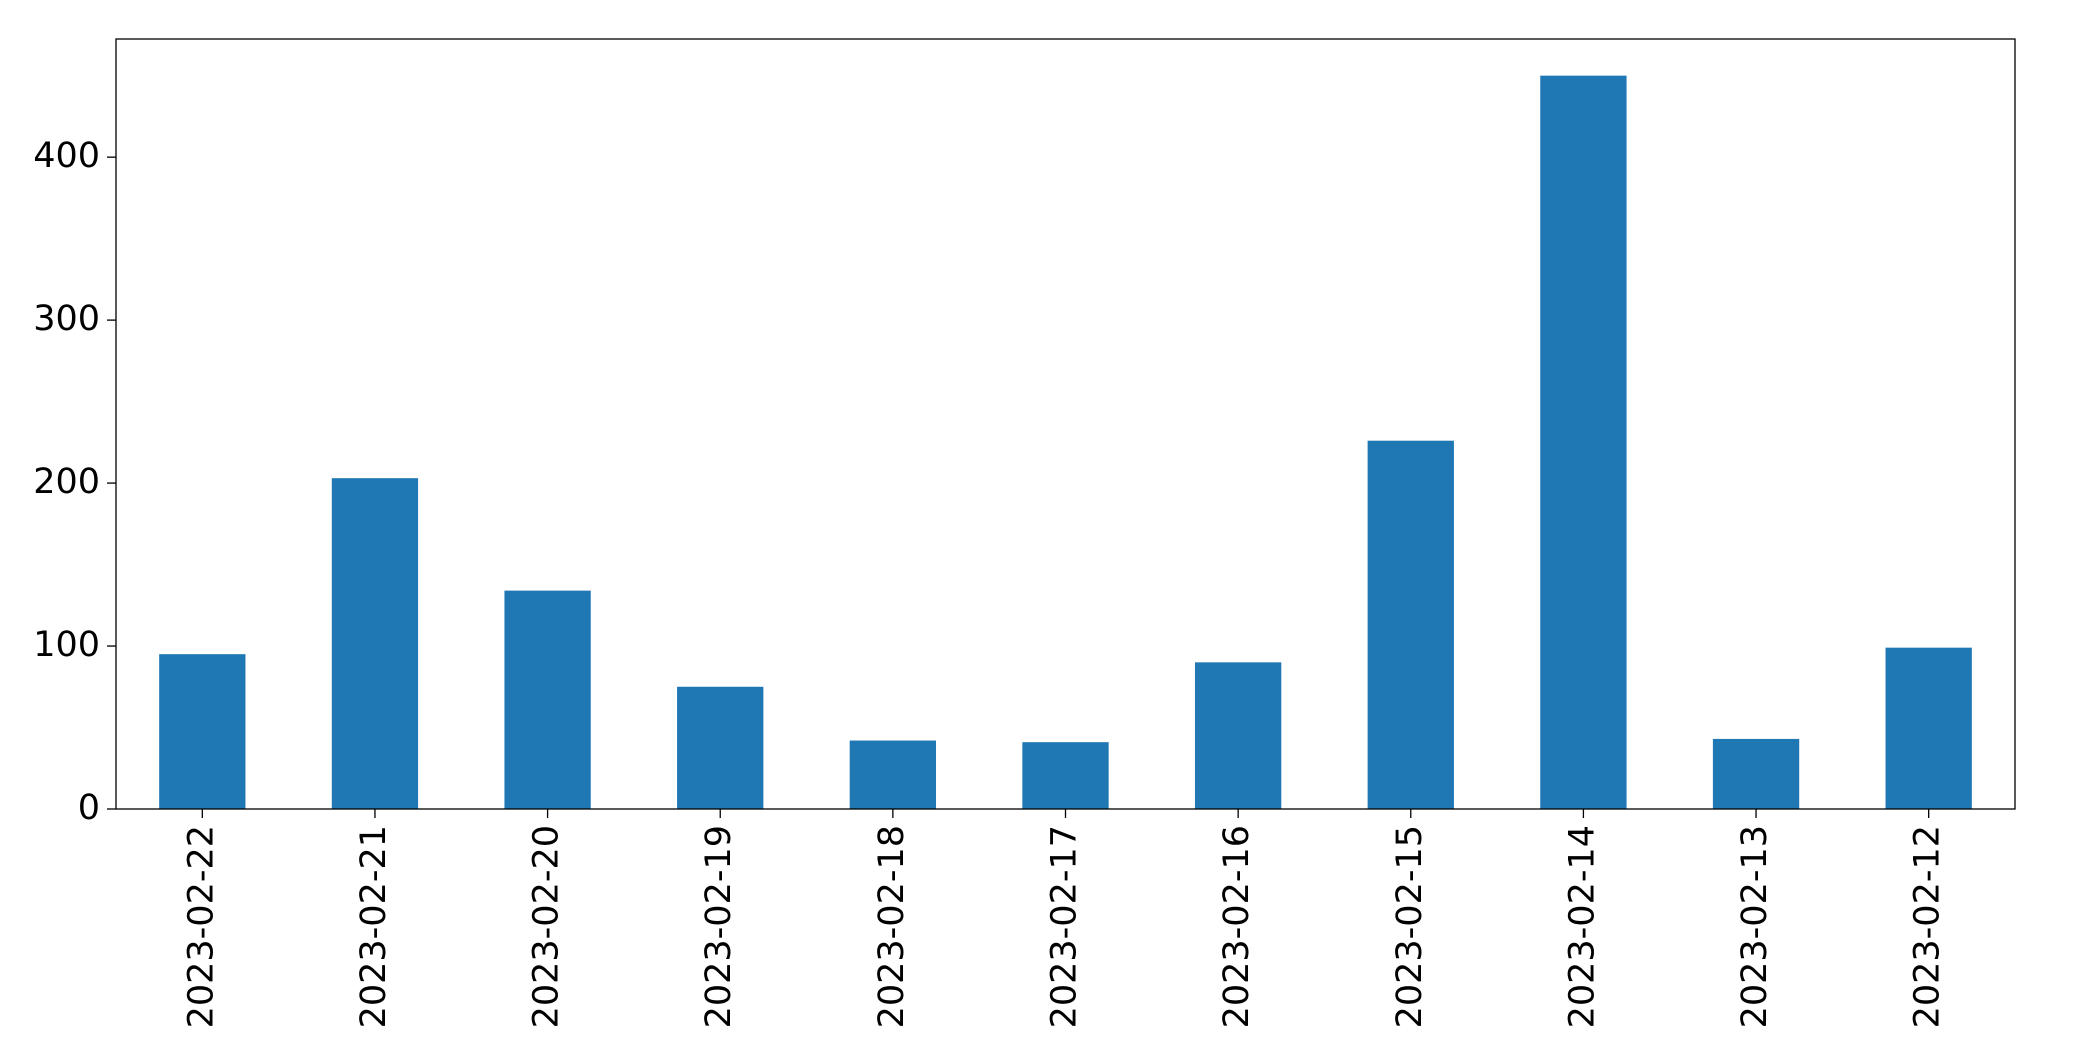 The image size is (2093, 1061). Describe the element at coordinates (1410, 926) in the screenshot. I see `x-tick-label: 2023-02-15` at that location.